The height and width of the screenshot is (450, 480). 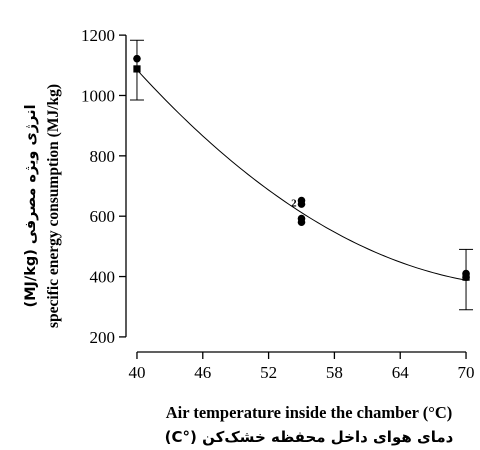 What do you see at coordinates (401, 372) in the screenshot?
I see `x-tick-label: 64` at bounding box center [401, 372].